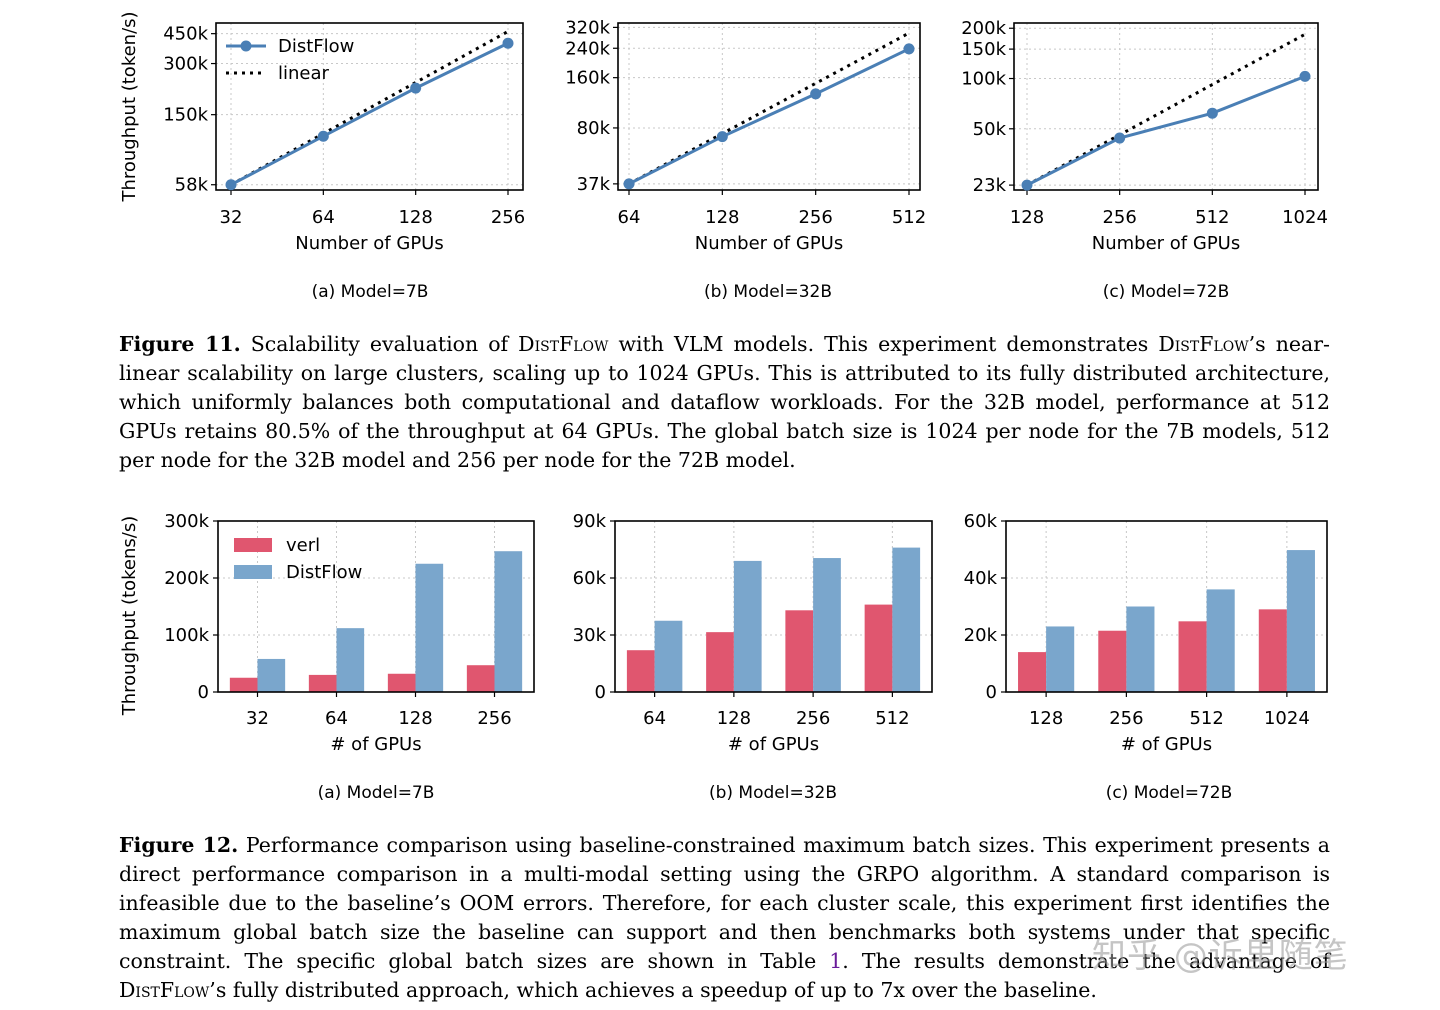 Image resolution: width=1440 pixels, height=1010 pixels. I want to click on table-reference-link: 1, so click(836, 961).